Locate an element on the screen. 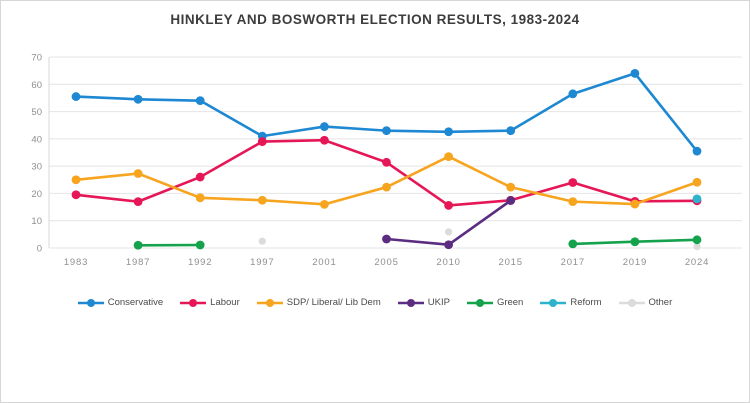 The image size is (750, 403). data-point-conservative-2015 is located at coordinates (511, 131).